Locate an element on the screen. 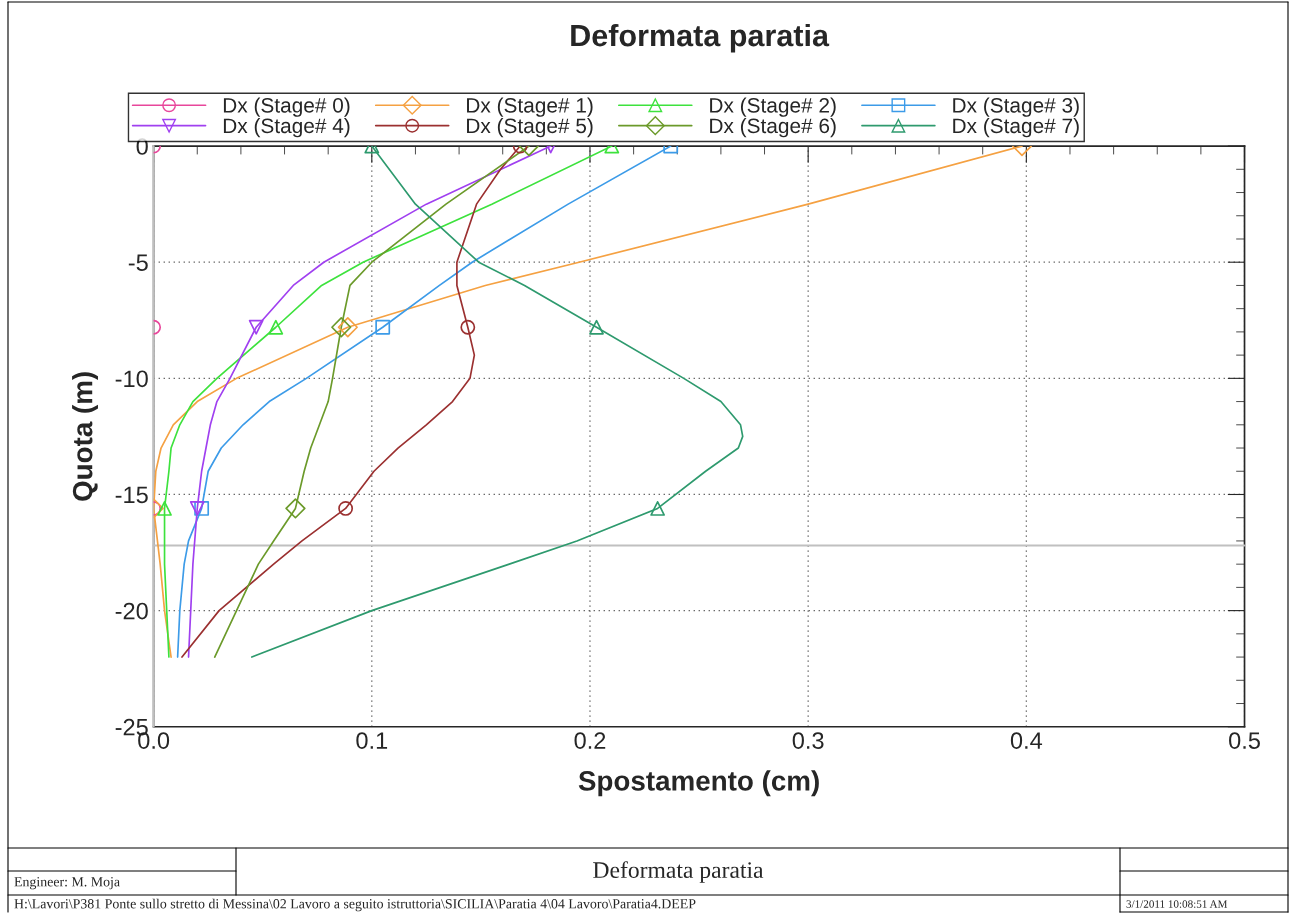 The height and width of the screenshot is (913, 1291). legend-label: Dx (Stage# 5) is located at coordinates (530, 127).